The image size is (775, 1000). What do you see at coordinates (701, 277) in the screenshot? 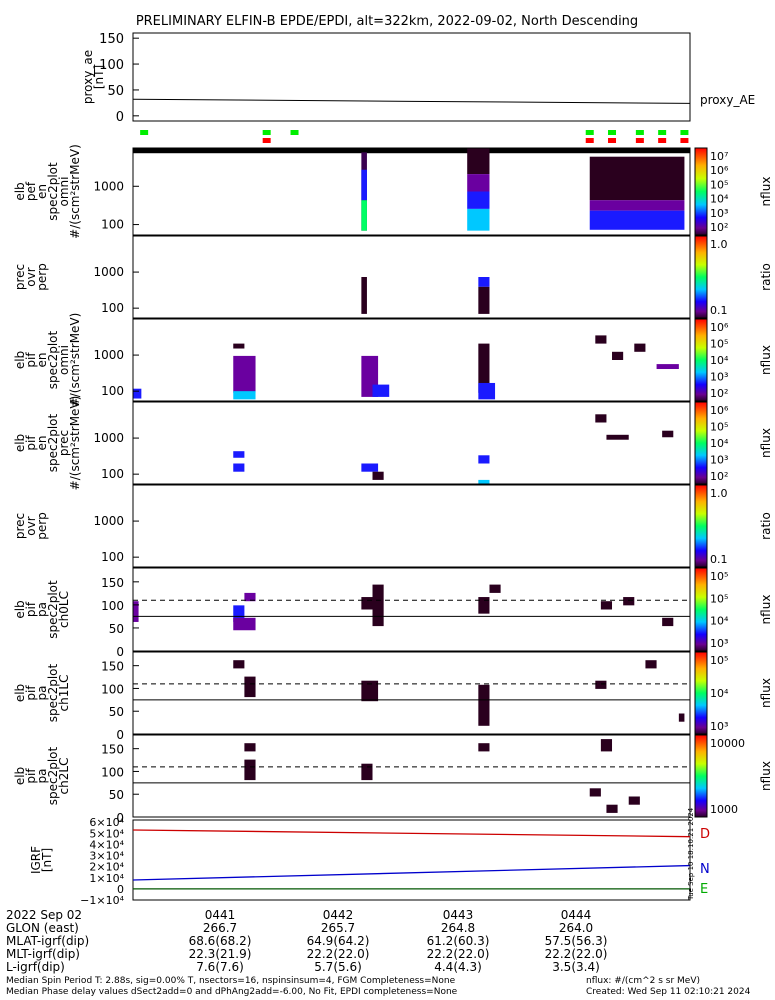
I see `prec-ovr-perp-e-colorbar` at bounding box center [701, 277].